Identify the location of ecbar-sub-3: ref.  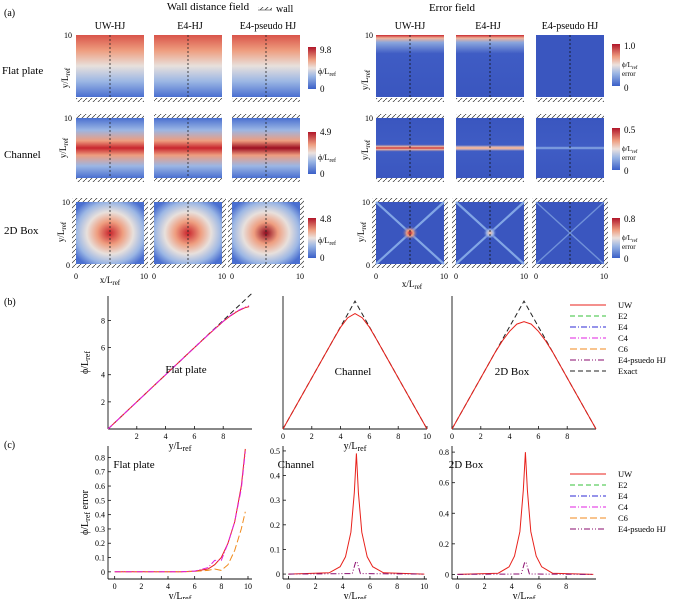
(635, 241).